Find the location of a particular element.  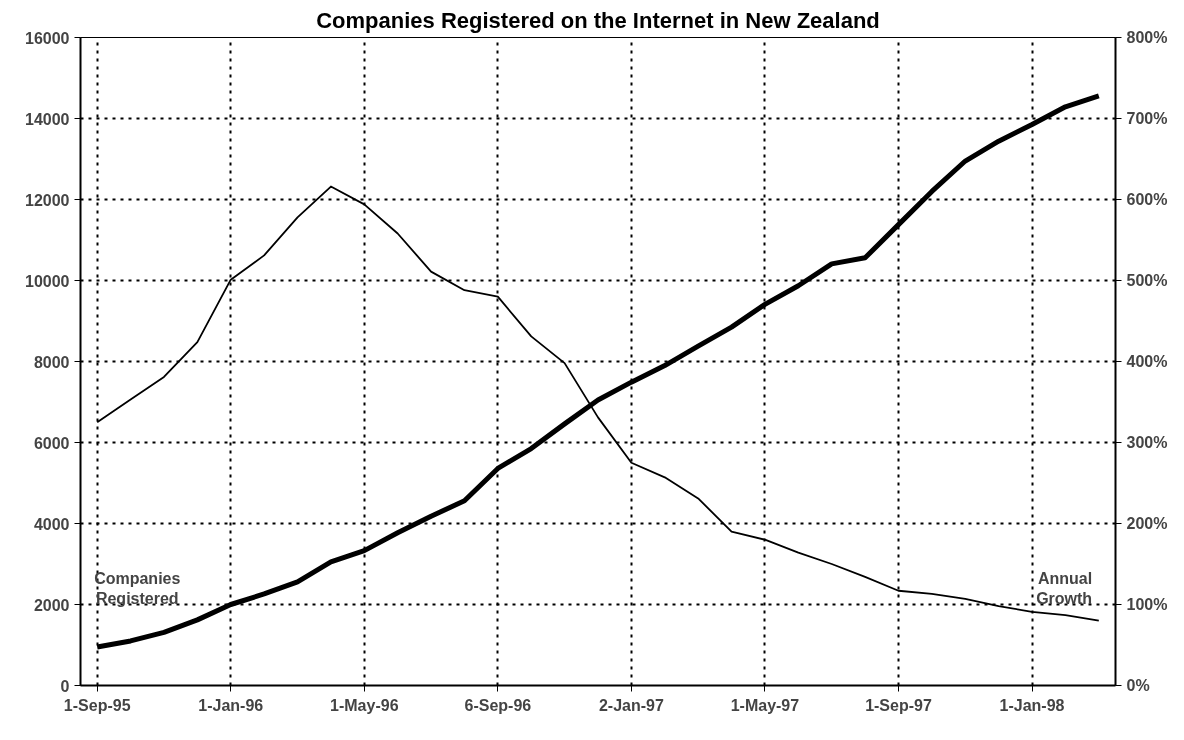

x-tick-label: 1-May-97 is located at coordinates (765, 705).